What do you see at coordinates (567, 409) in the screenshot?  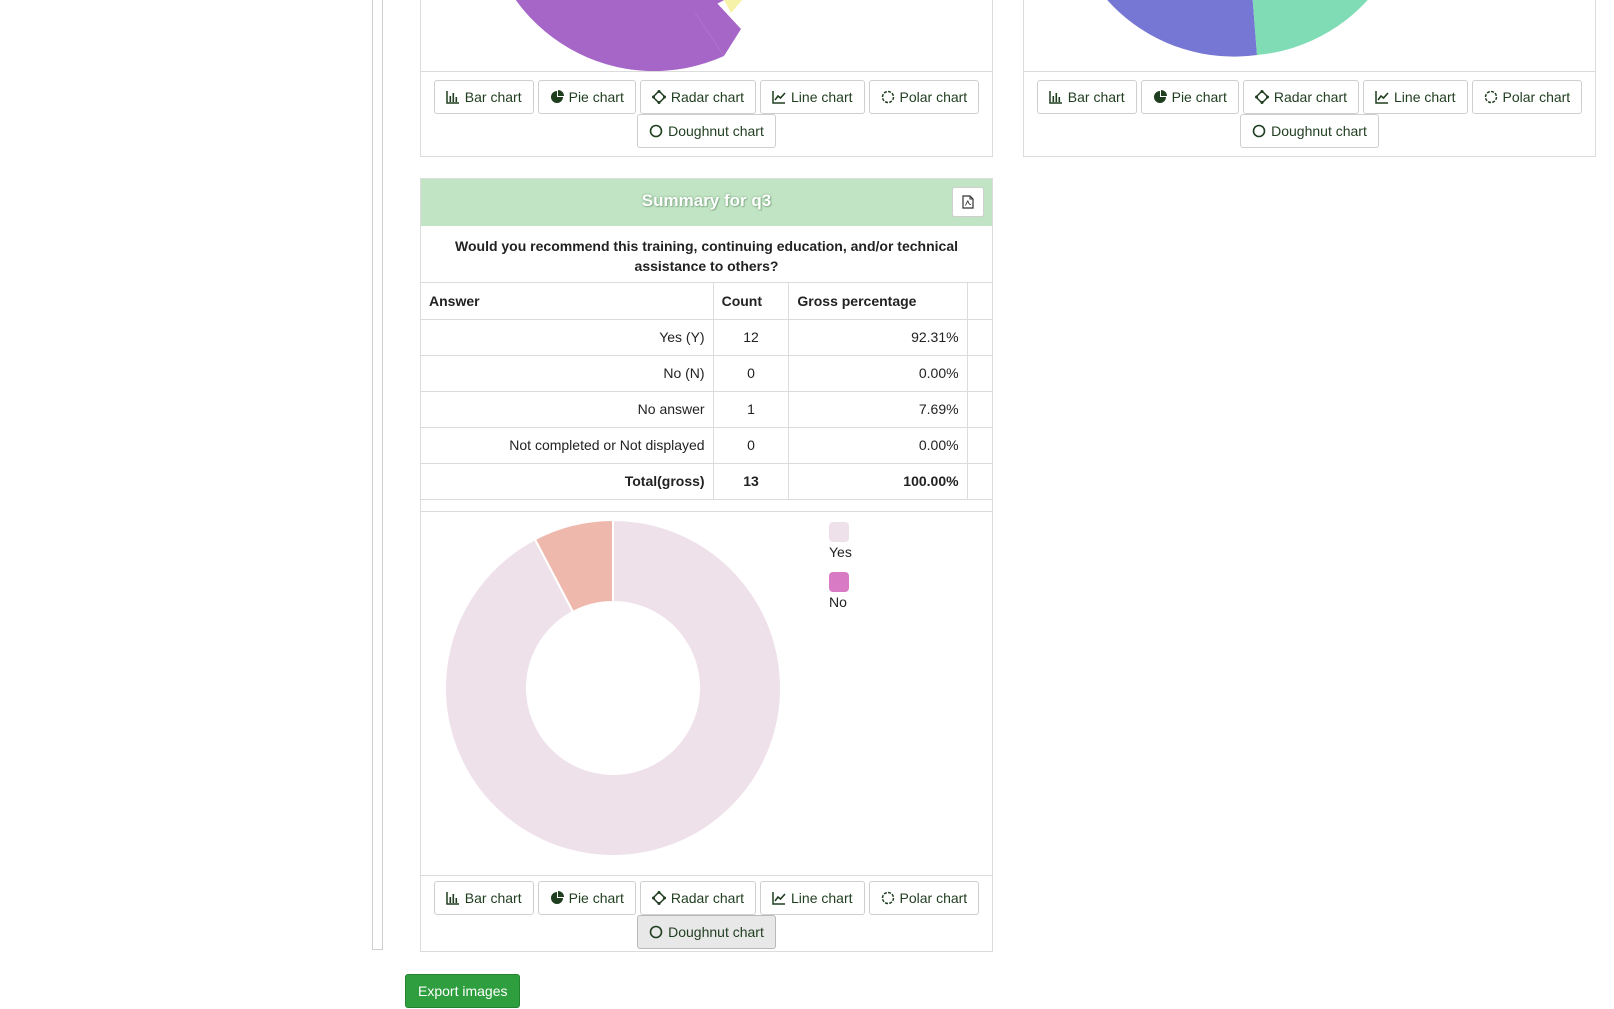 I see `row-answer: No answer` at bounding box center [567, 409].